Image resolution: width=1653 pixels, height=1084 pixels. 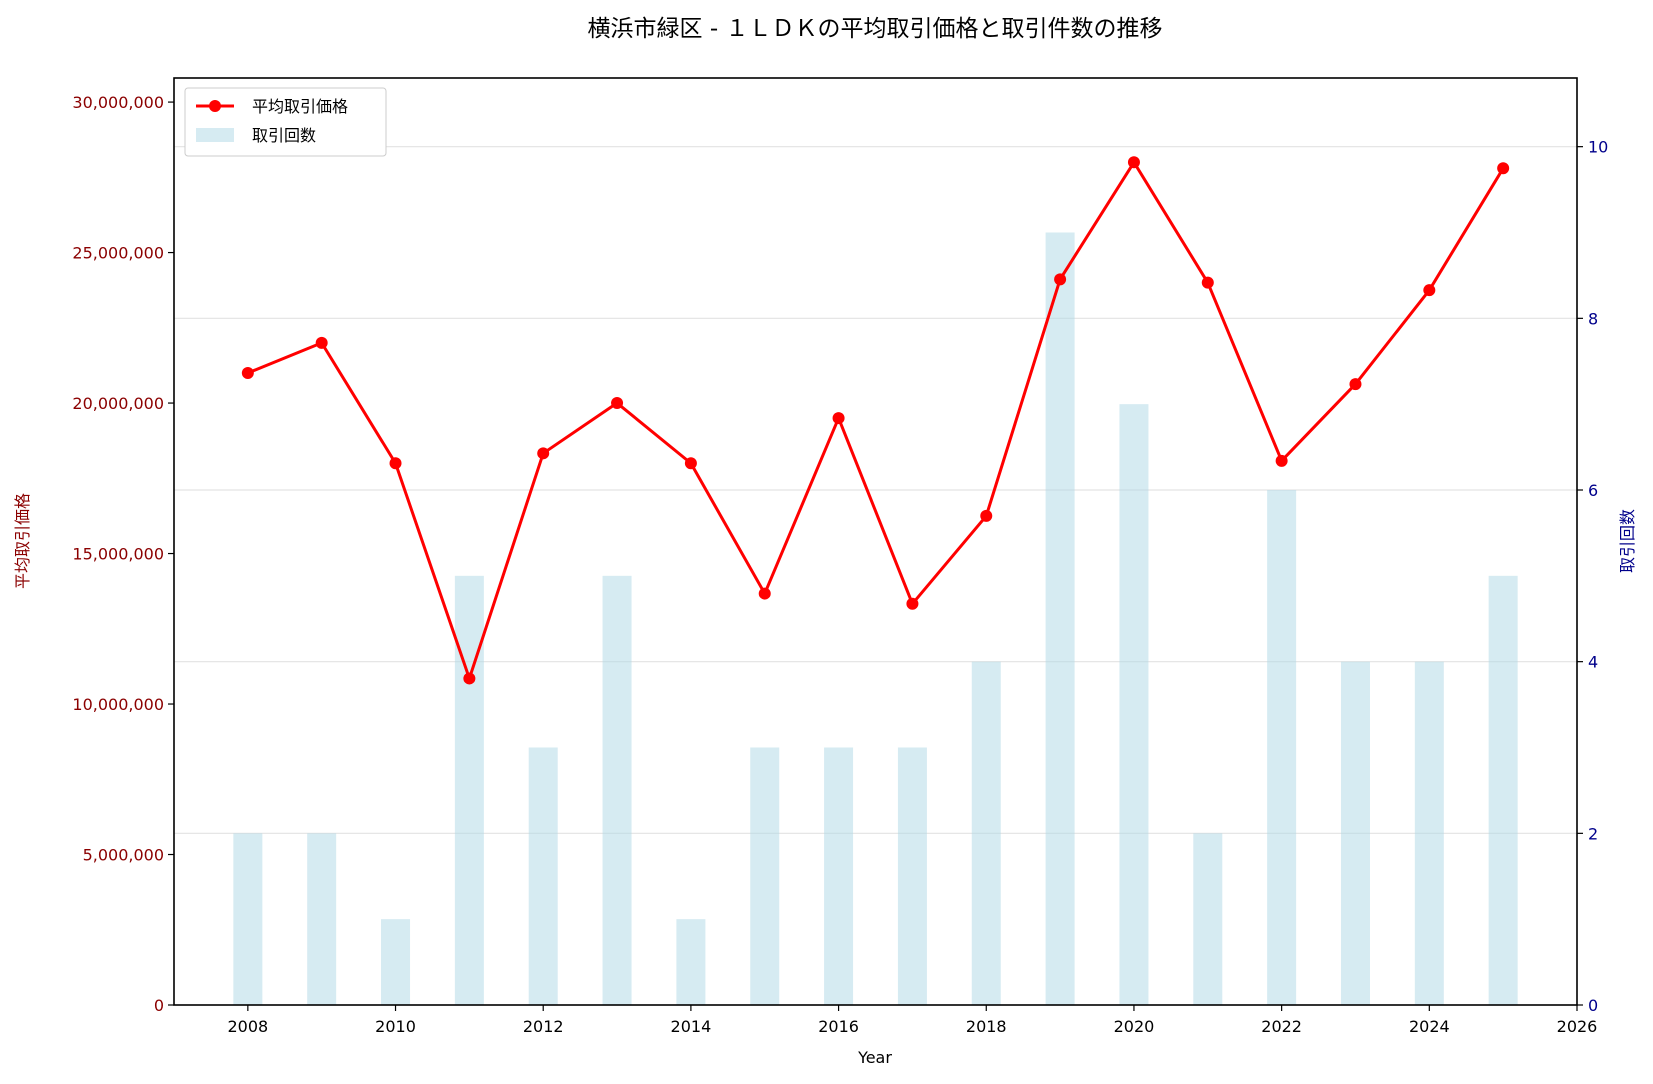 What do you see at coordinates (1593, 833) in the screenshot?
I see `y-right-tick-label: 2` at bounding box center [1593, 833].